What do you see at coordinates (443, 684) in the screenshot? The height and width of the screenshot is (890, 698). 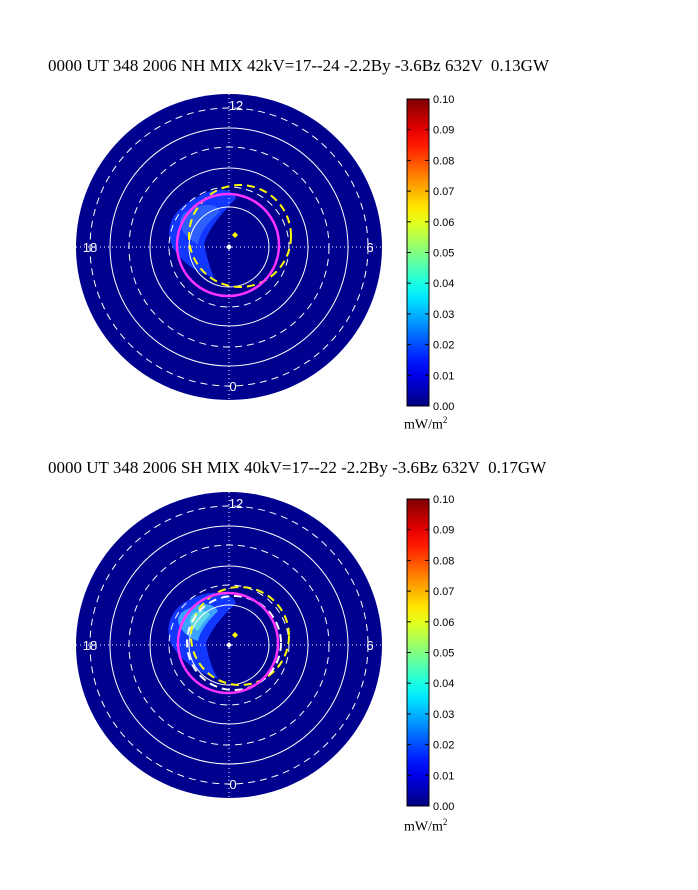 I see `sh-colorbar-tick-label-4: 0.04` at bounding box center [443, 684].